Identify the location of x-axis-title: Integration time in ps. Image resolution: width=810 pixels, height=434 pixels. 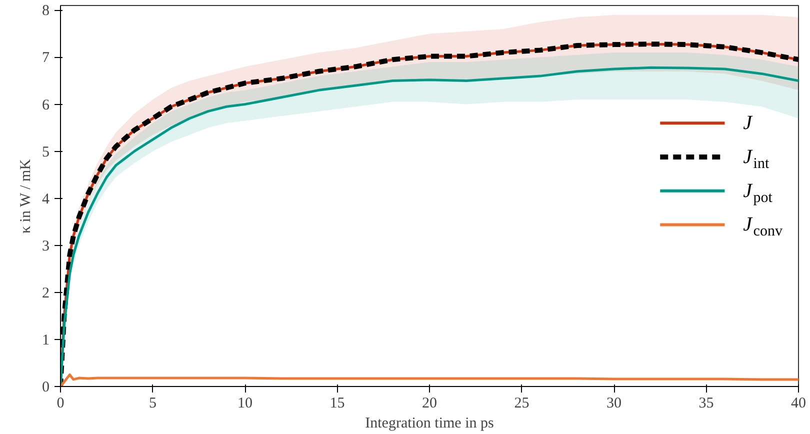
(429, 424).